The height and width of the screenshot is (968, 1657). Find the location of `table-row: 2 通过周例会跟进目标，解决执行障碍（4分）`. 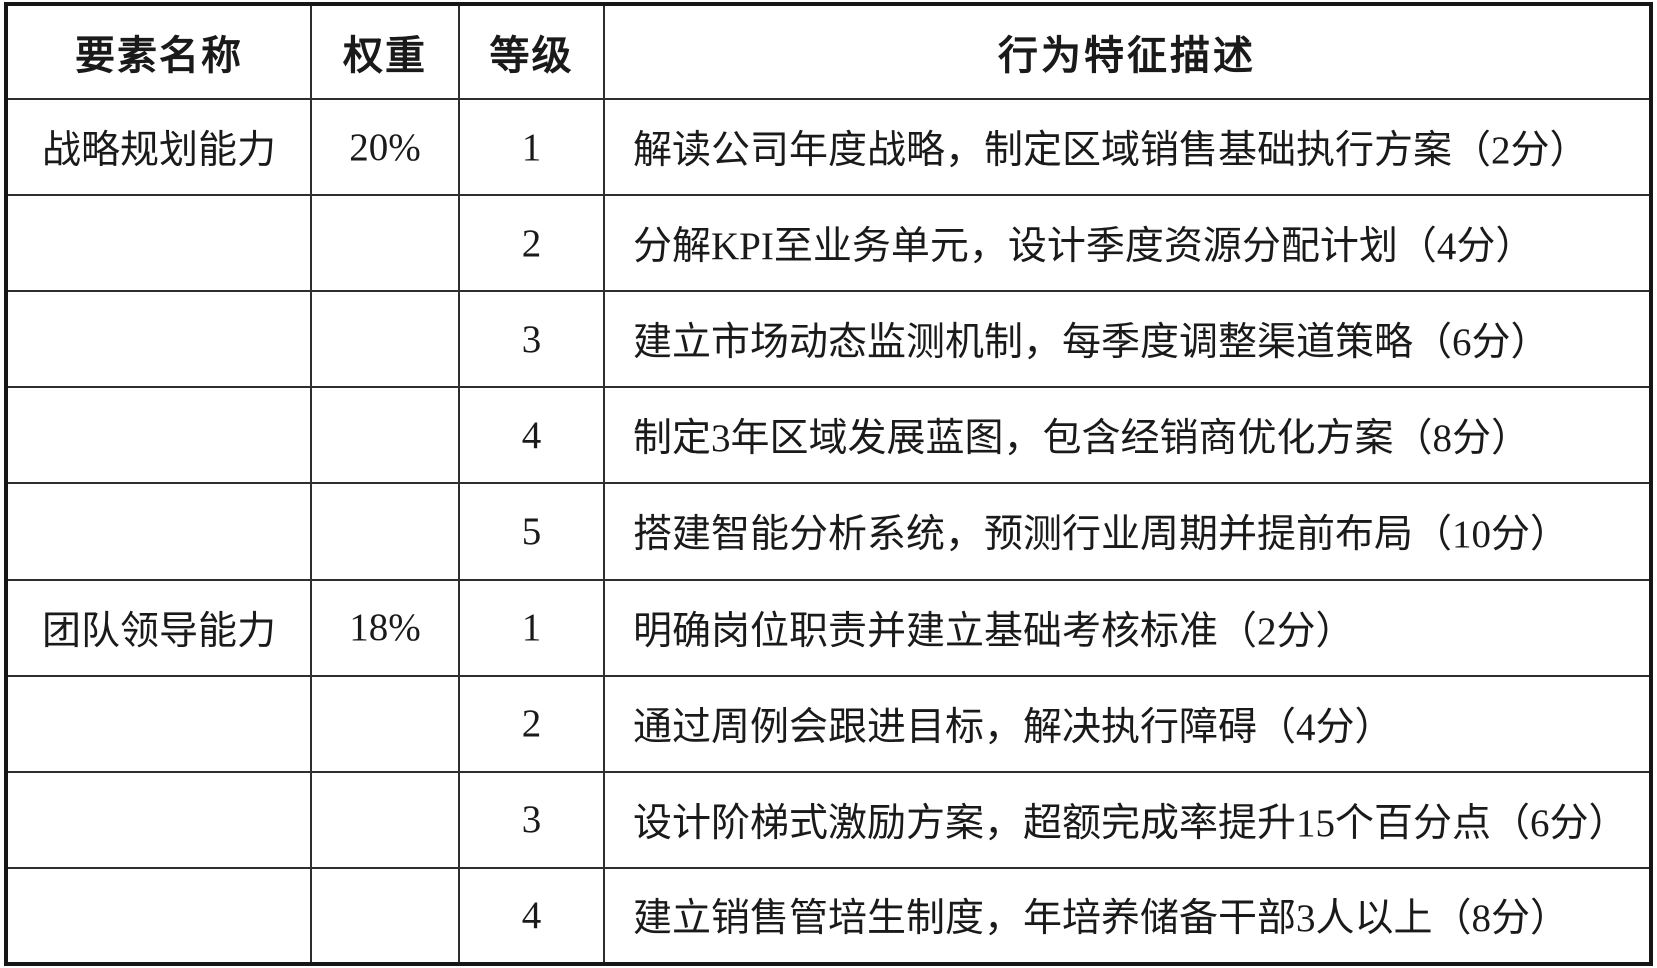

table-row: 2 通过周例会跟进目标，解决执行障碍（4分） is located at coordinates (828, 723).